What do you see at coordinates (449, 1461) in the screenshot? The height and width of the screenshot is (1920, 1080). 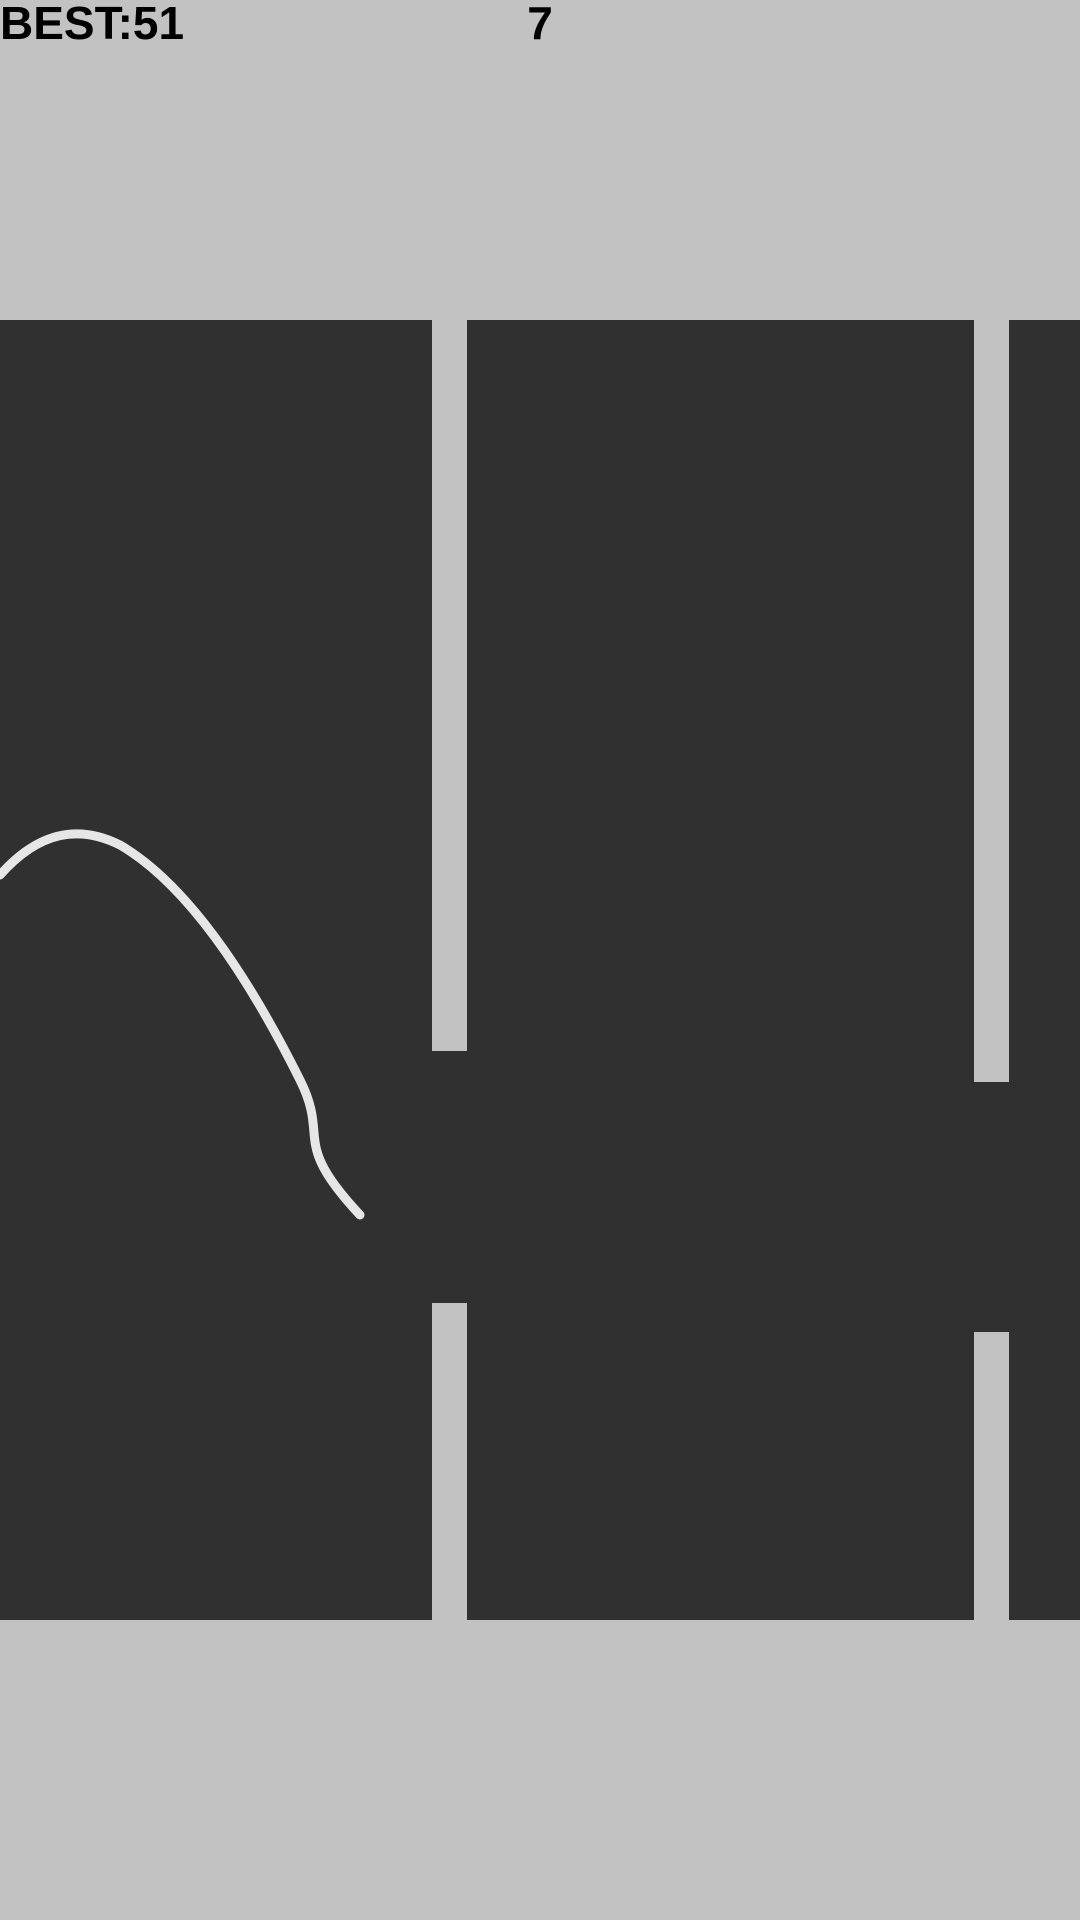 I see `wall-1-bottom` at bounding box center [449, 1461].